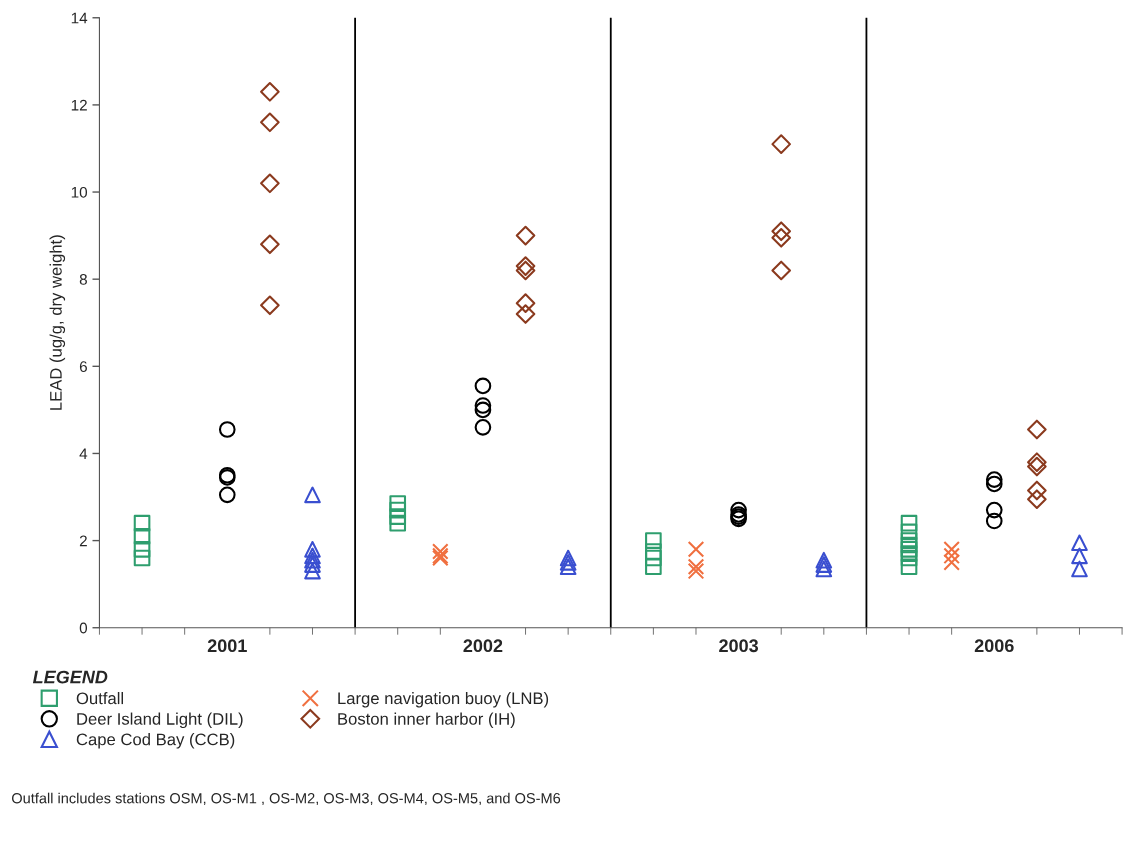 This screenshot has width=1130, height=846. What do you see at coordinates (160, 720) in the screenshot?
I see `legend-label: Deer Island Light (DIL)` at bounding box center [160, 720].